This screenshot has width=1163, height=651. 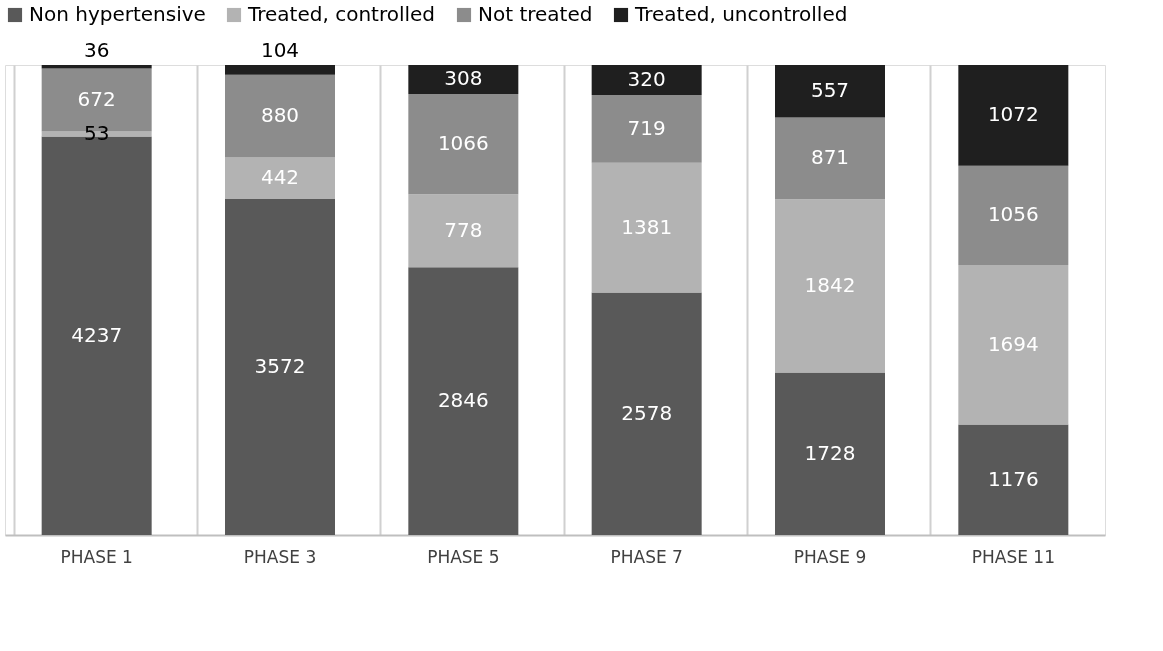 What do you see at coordinates (96, 98) in the screenshot?
I see `data-label: 672` at bounding box center [96, 98].